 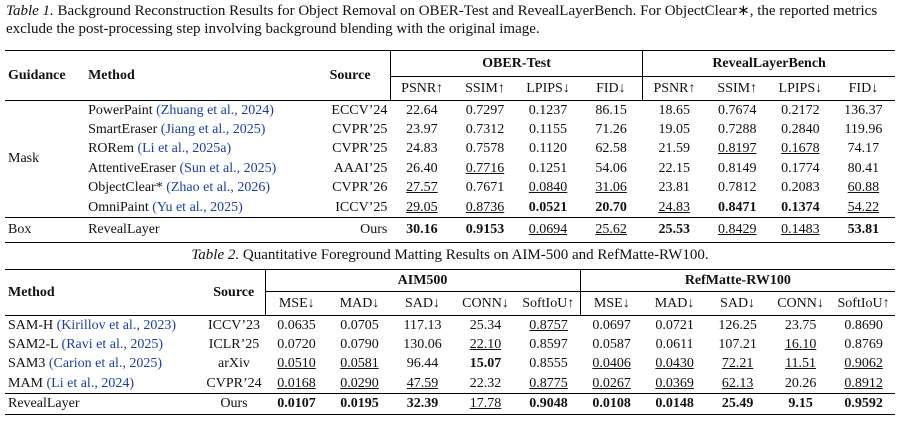 What do you see at coordinates (234, 404) in the screenshot?
I see `source: Ours` at bounding box center [234, 404].